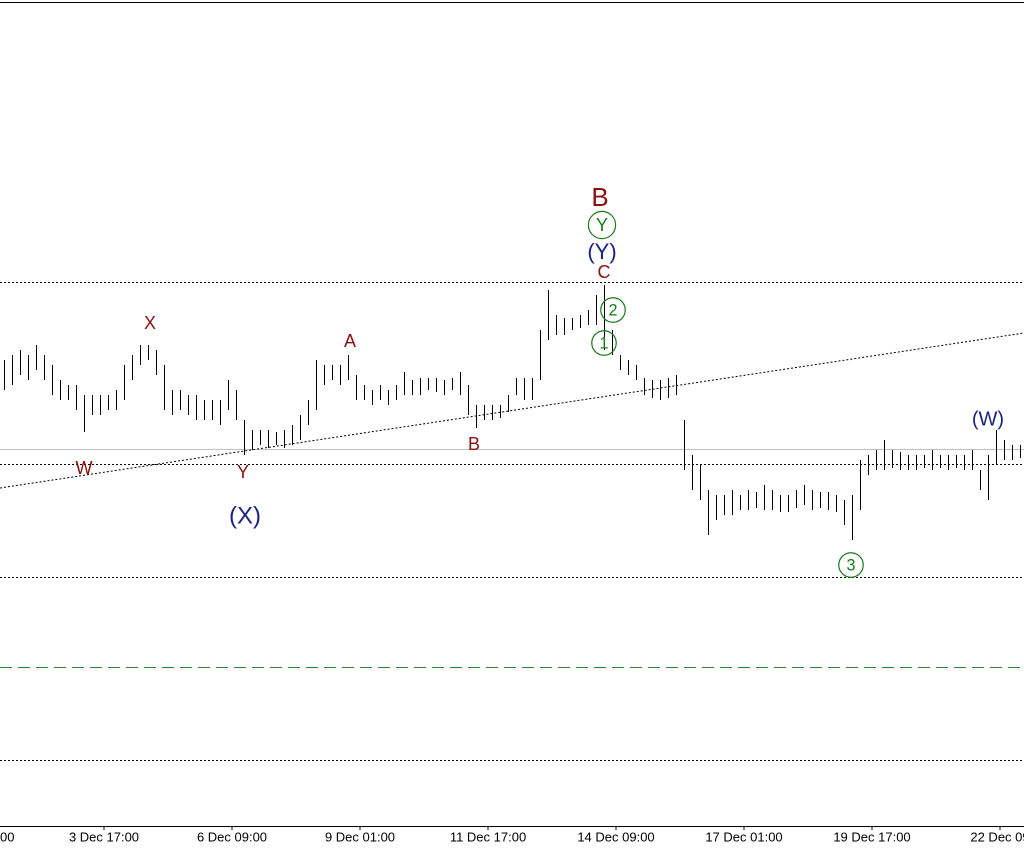 The width and height of the screenshot is (1024, 852). What do you see at coordinates (743, 836) in the screenshot?
I see `x-tick-label: 17 Dec 01:00` at bounding box center [743, 836].